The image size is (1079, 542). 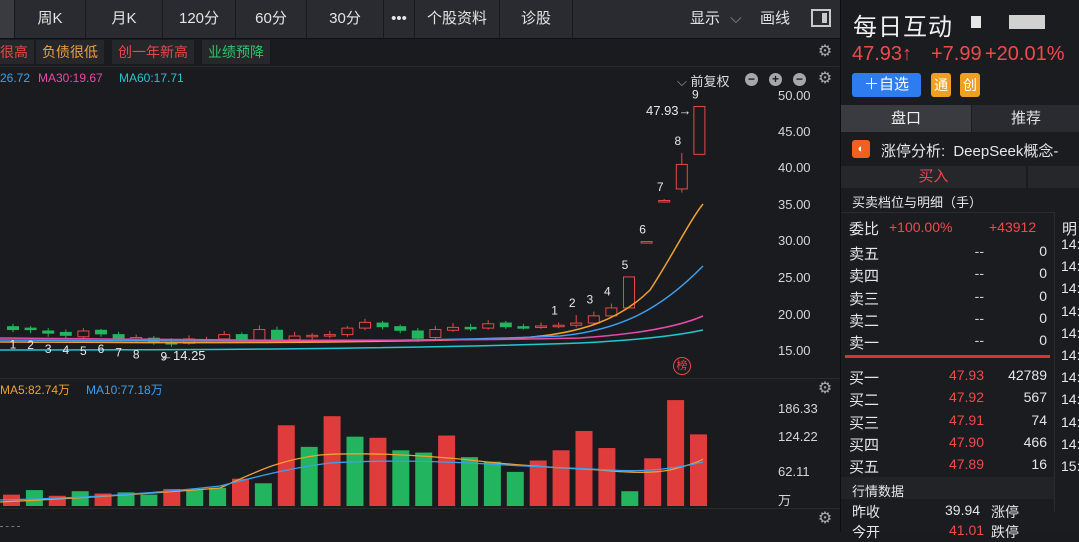 I want to click on add-watchlist-button: ＋自选, so click(x=886, y=85).